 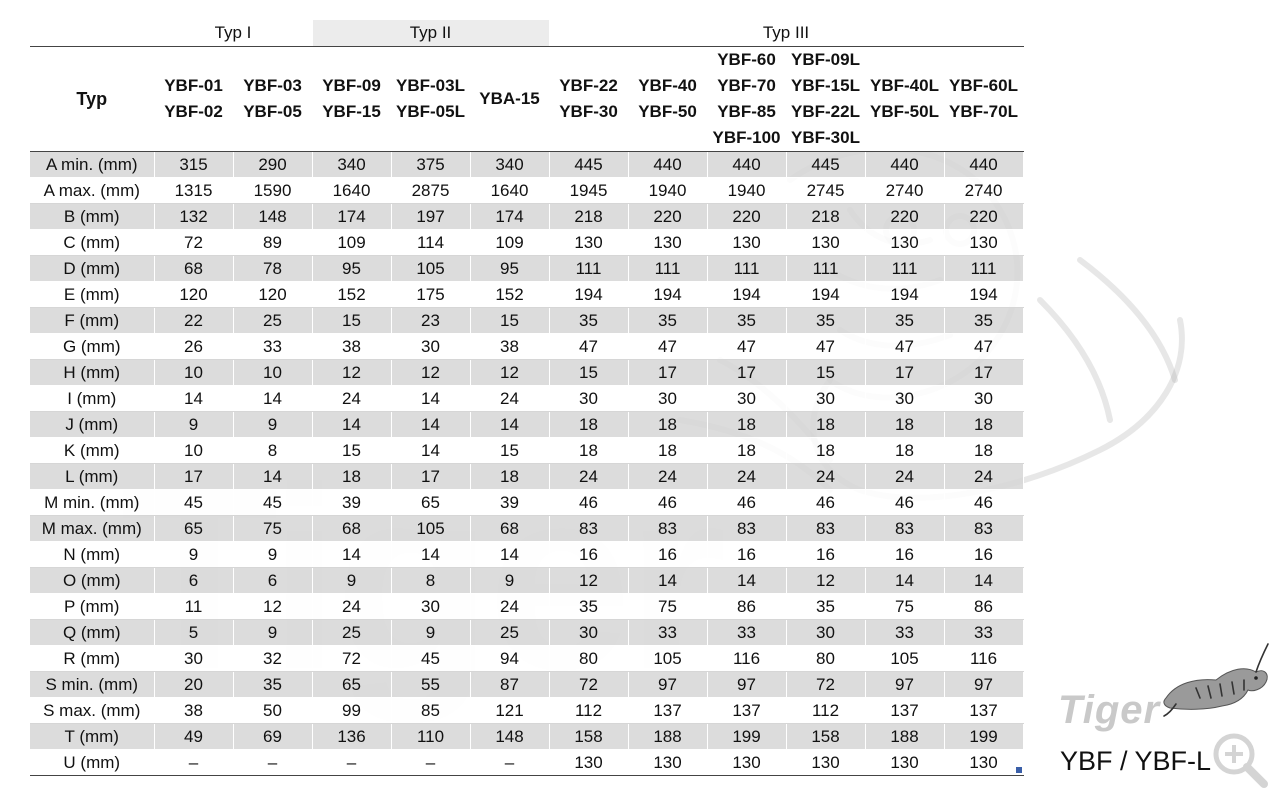 What do you see at coordinates (194, 450) in the screenshot?
I see `dimension-value: 10` at bounding box center [194, 450].